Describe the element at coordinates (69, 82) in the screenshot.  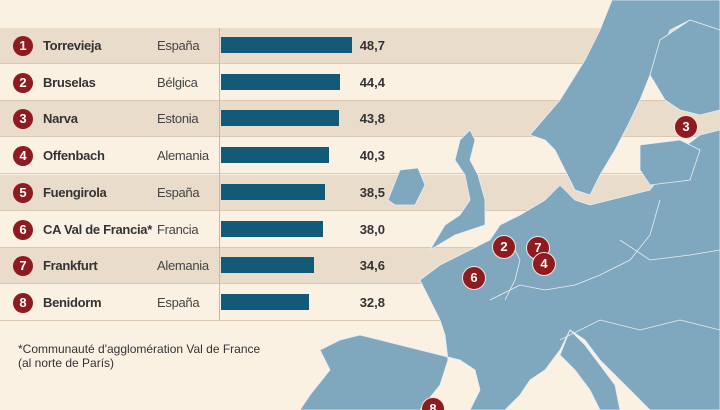
I see `city-label: Bruselas` at that location.